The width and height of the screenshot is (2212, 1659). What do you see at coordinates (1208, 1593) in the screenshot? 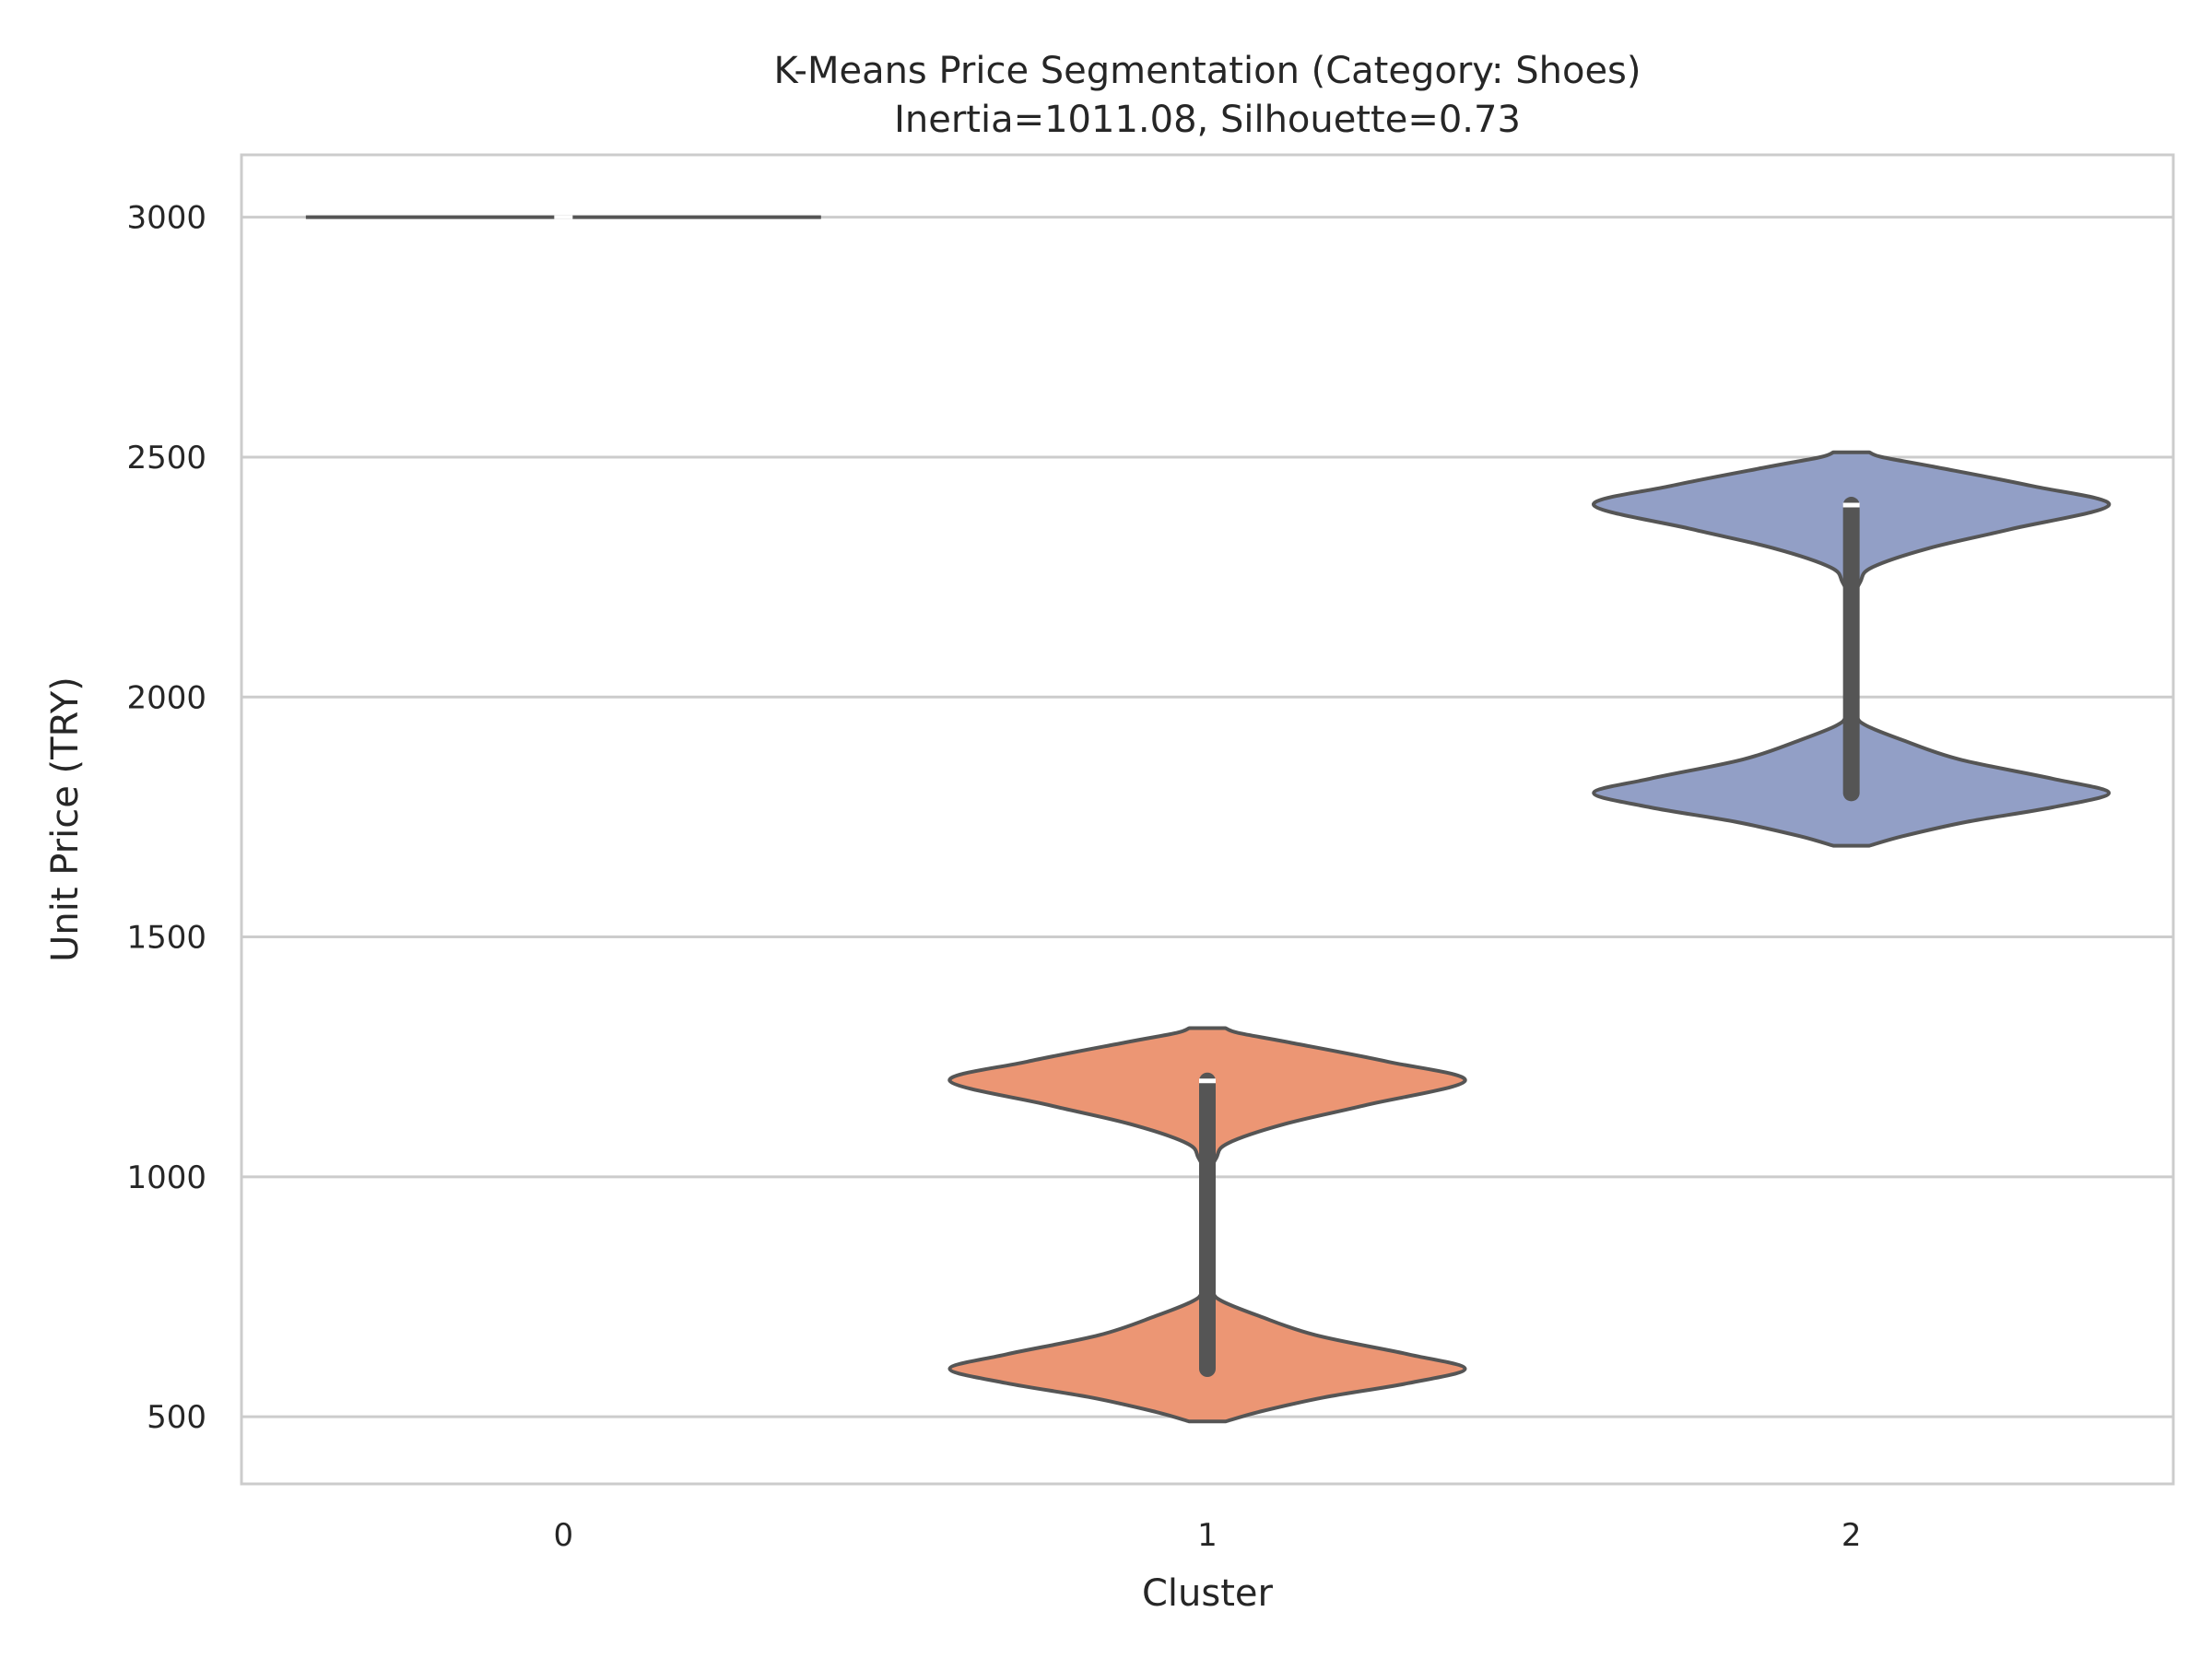
I see `x-axis-label: Cluster` at bounding box center [1208, 1593].